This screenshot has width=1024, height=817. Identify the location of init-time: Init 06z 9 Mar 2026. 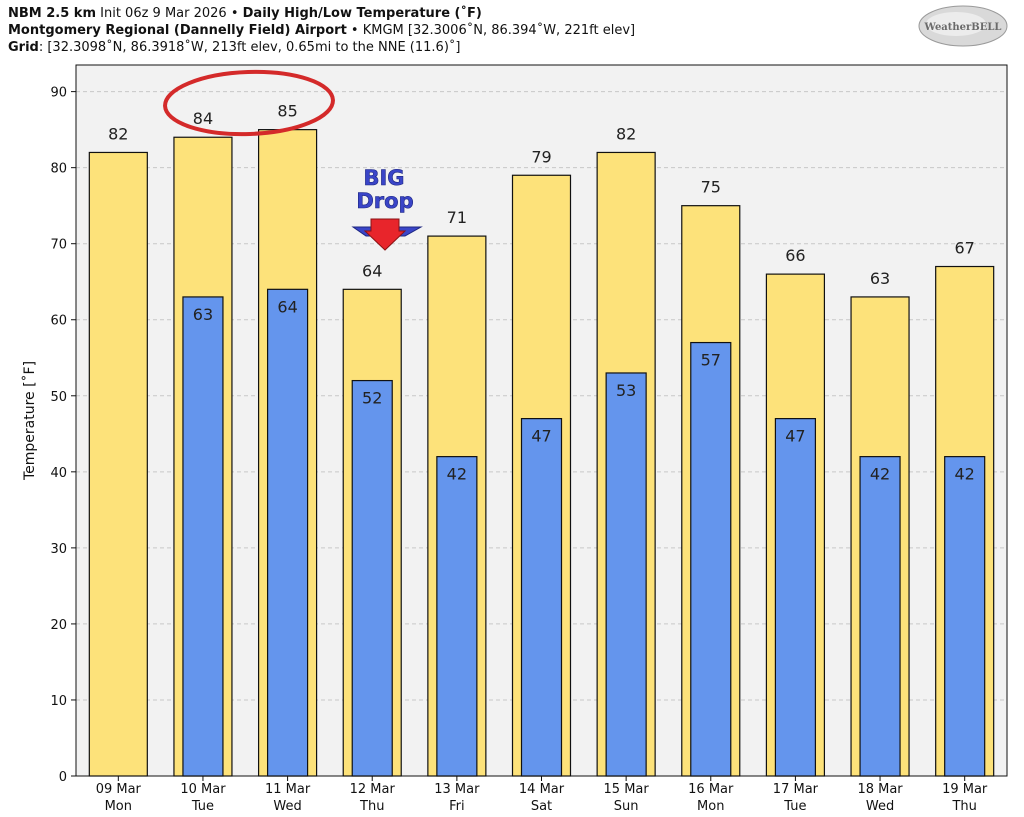
(161, 13).